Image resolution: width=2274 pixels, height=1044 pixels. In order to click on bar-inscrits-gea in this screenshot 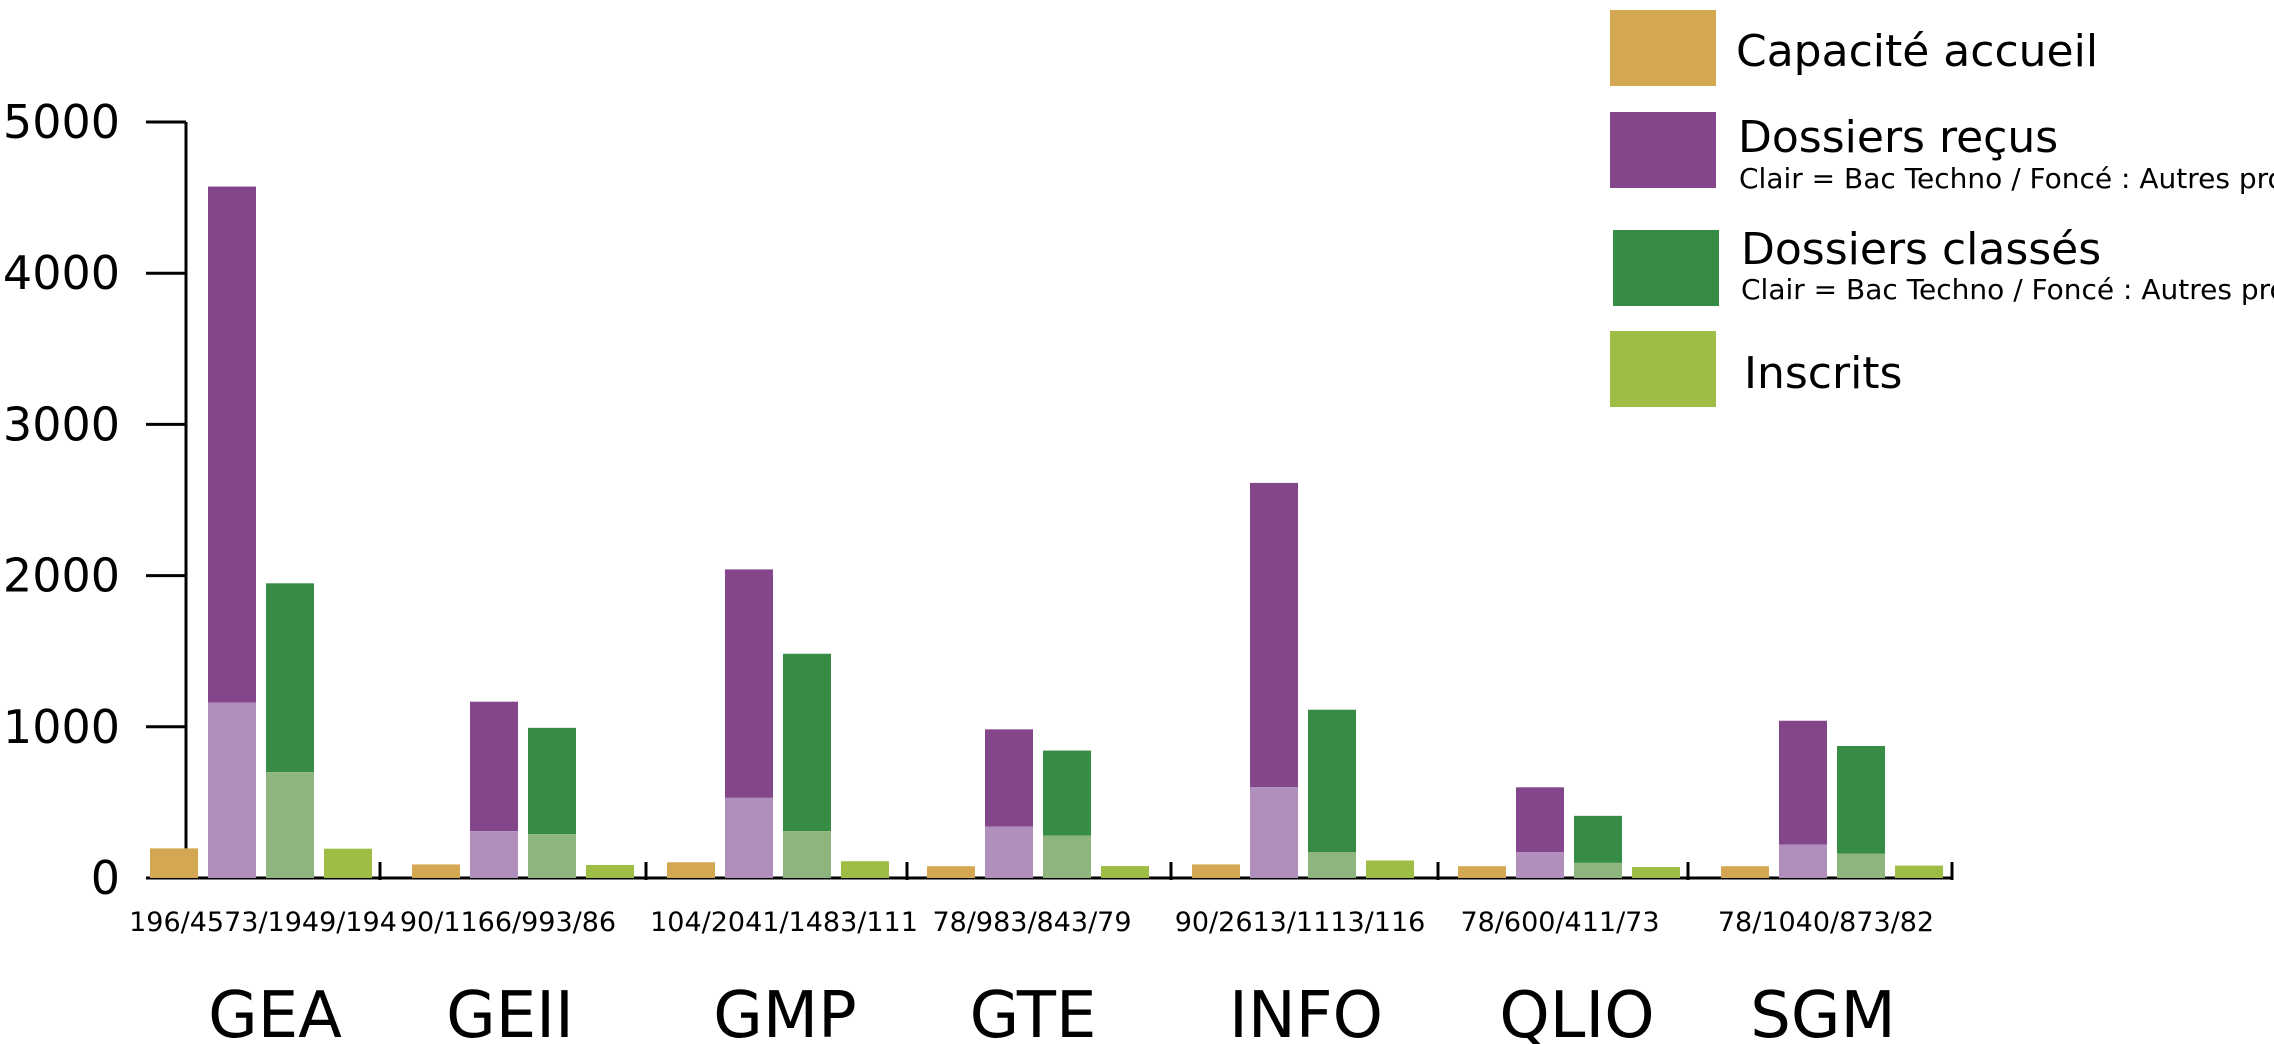, I will do `click(348, 863)`.